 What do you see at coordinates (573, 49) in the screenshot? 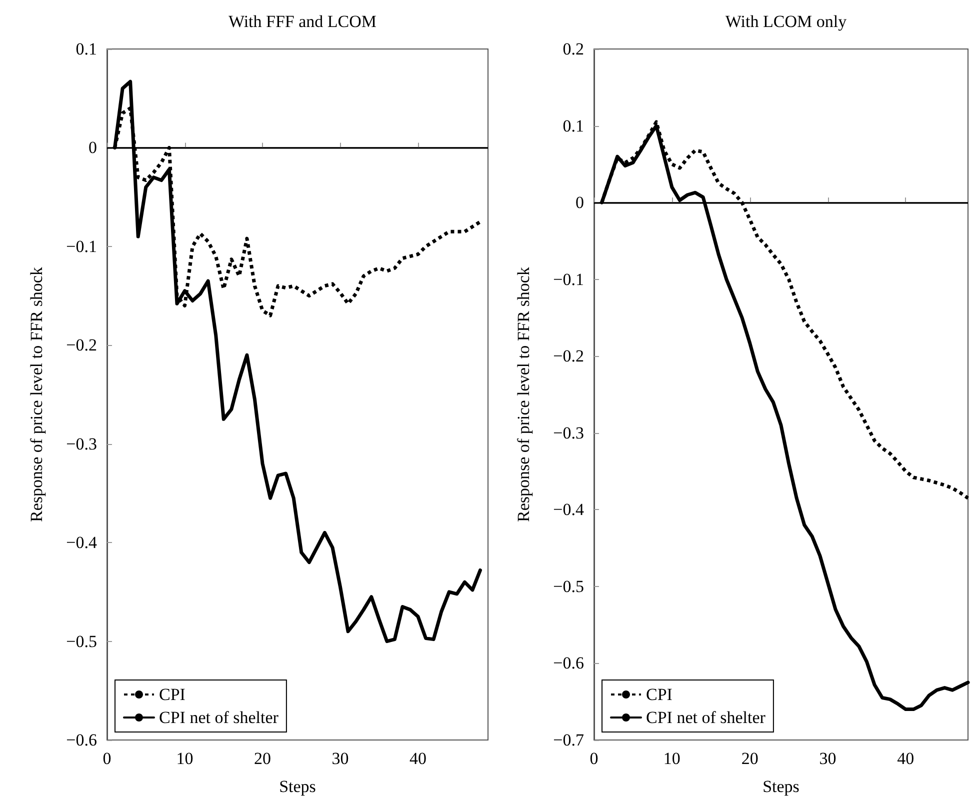
I see `y-tick-label: 0.2` at bounding box center [573, 49].